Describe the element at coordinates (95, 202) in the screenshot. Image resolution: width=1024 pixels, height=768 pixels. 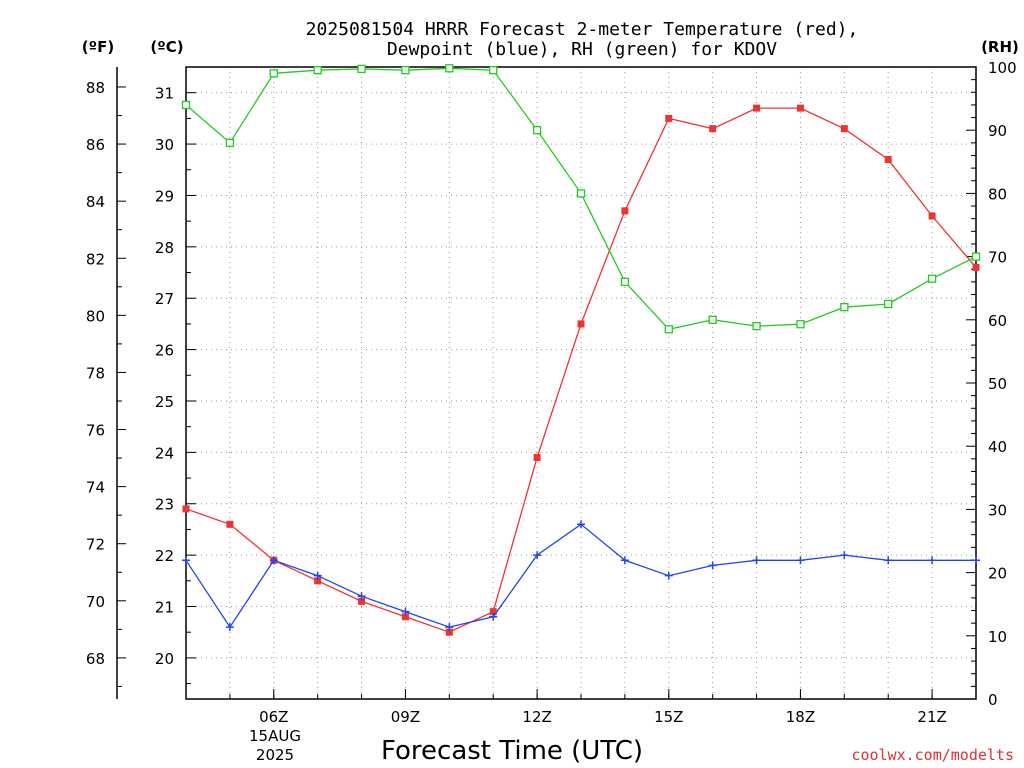
I see `fahrenheit-tick-label: 84` at that location.